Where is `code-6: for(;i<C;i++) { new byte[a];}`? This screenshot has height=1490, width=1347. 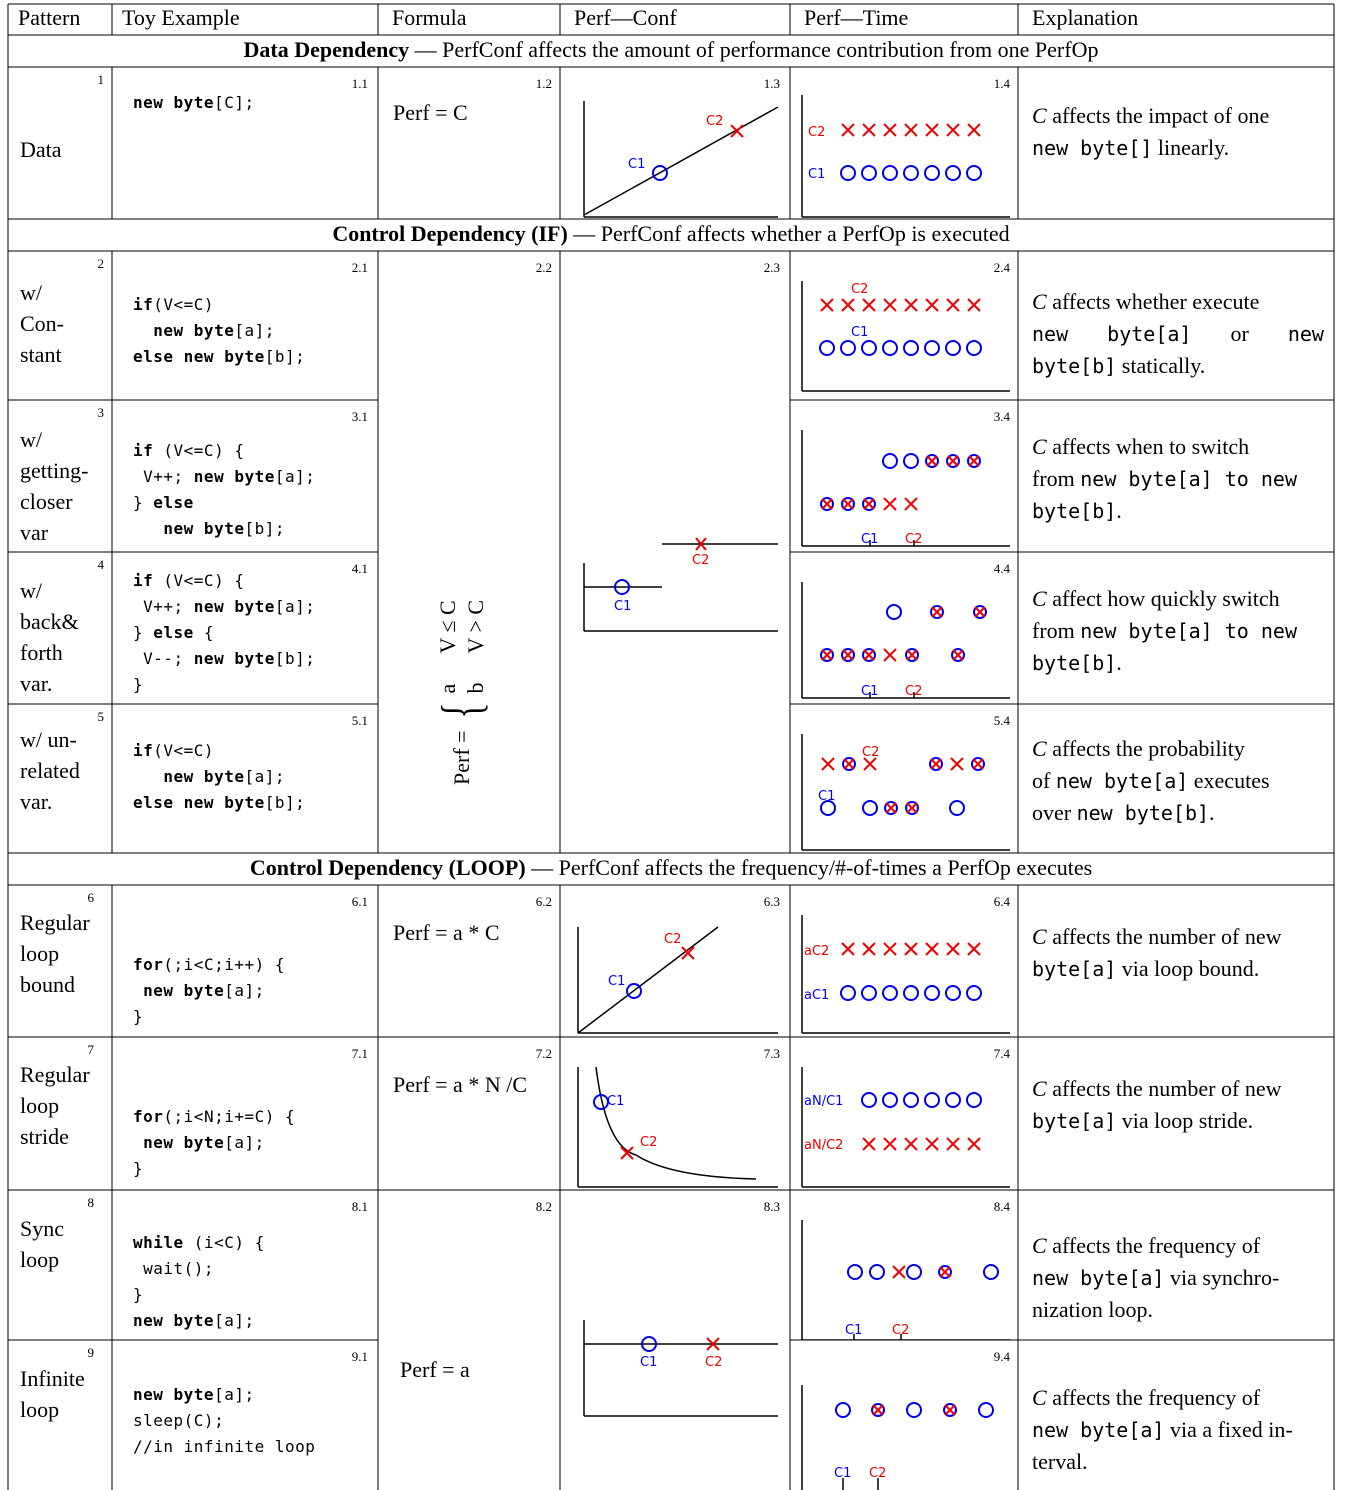 code-6: for(;i<C;i++) { new byte[a];} is located at coordinates (209, 990).